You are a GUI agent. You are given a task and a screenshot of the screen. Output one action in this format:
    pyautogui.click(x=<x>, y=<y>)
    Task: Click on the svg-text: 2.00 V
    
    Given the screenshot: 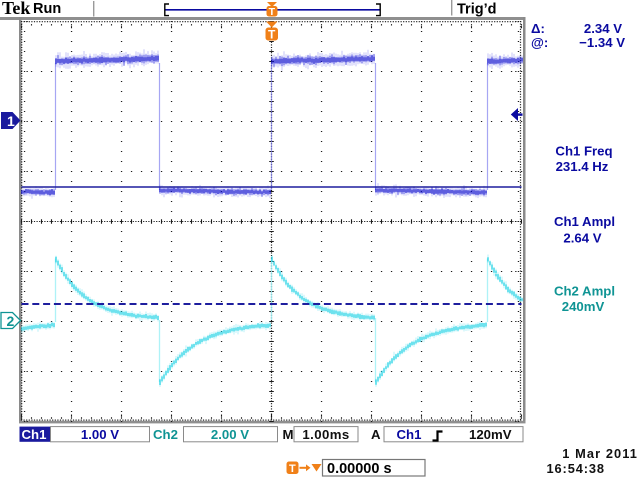 What is the action you would take?
    pyautogui.click(x=230, y=434)
    